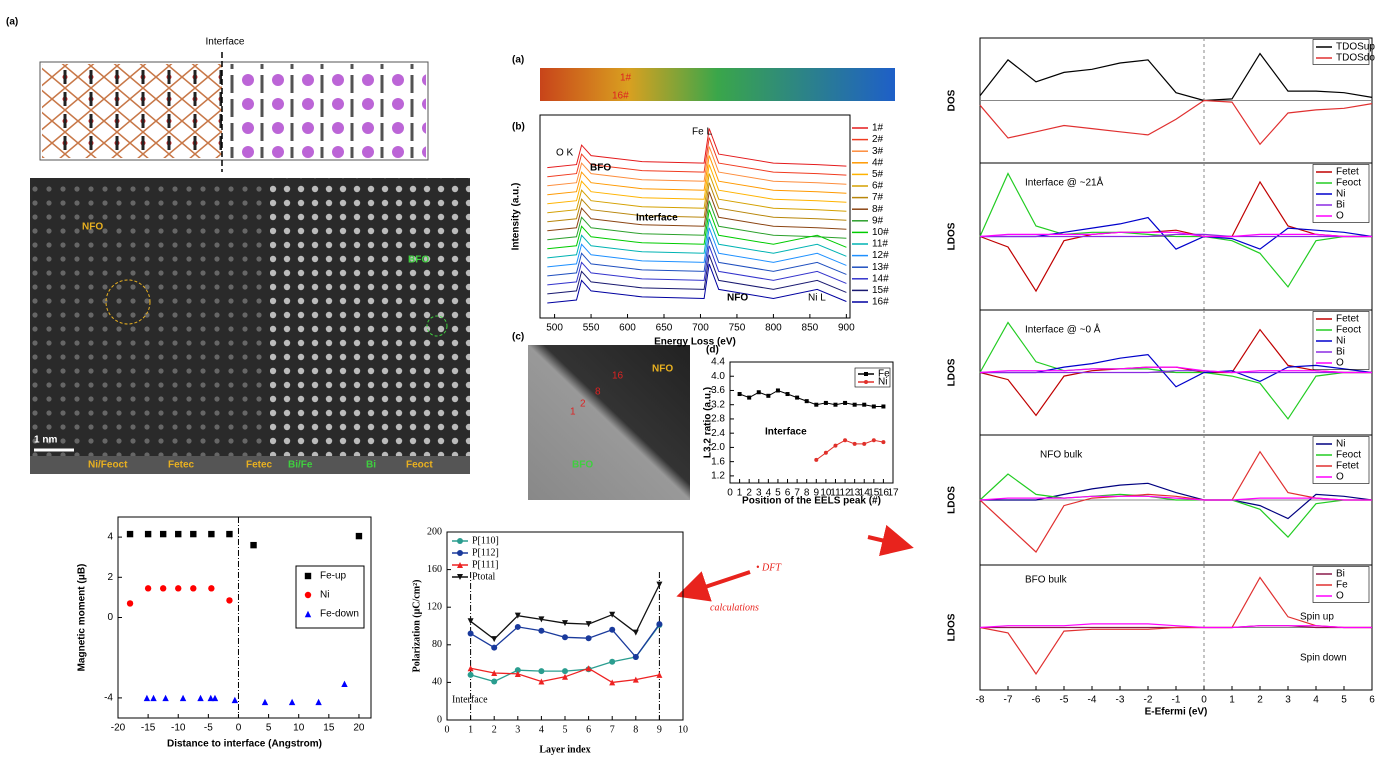 The width and height of the screenshot is (1375, 760). What do you see at coordinates (717, 84) in the screenshot?
I see `eels-map` at bounding box center [717, 84].